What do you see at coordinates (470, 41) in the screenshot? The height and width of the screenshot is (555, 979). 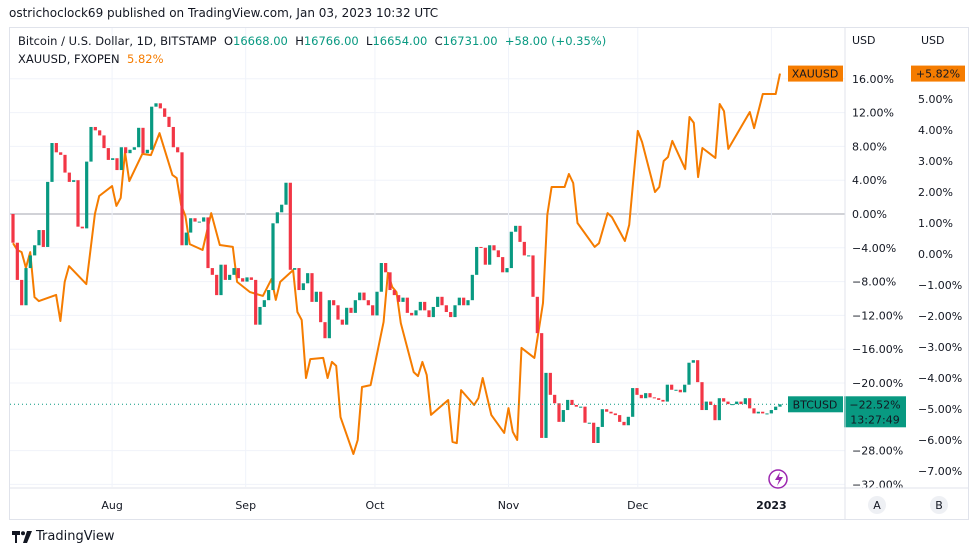 I see `legend-close: 16731.00` at bounding box center [470, 41].